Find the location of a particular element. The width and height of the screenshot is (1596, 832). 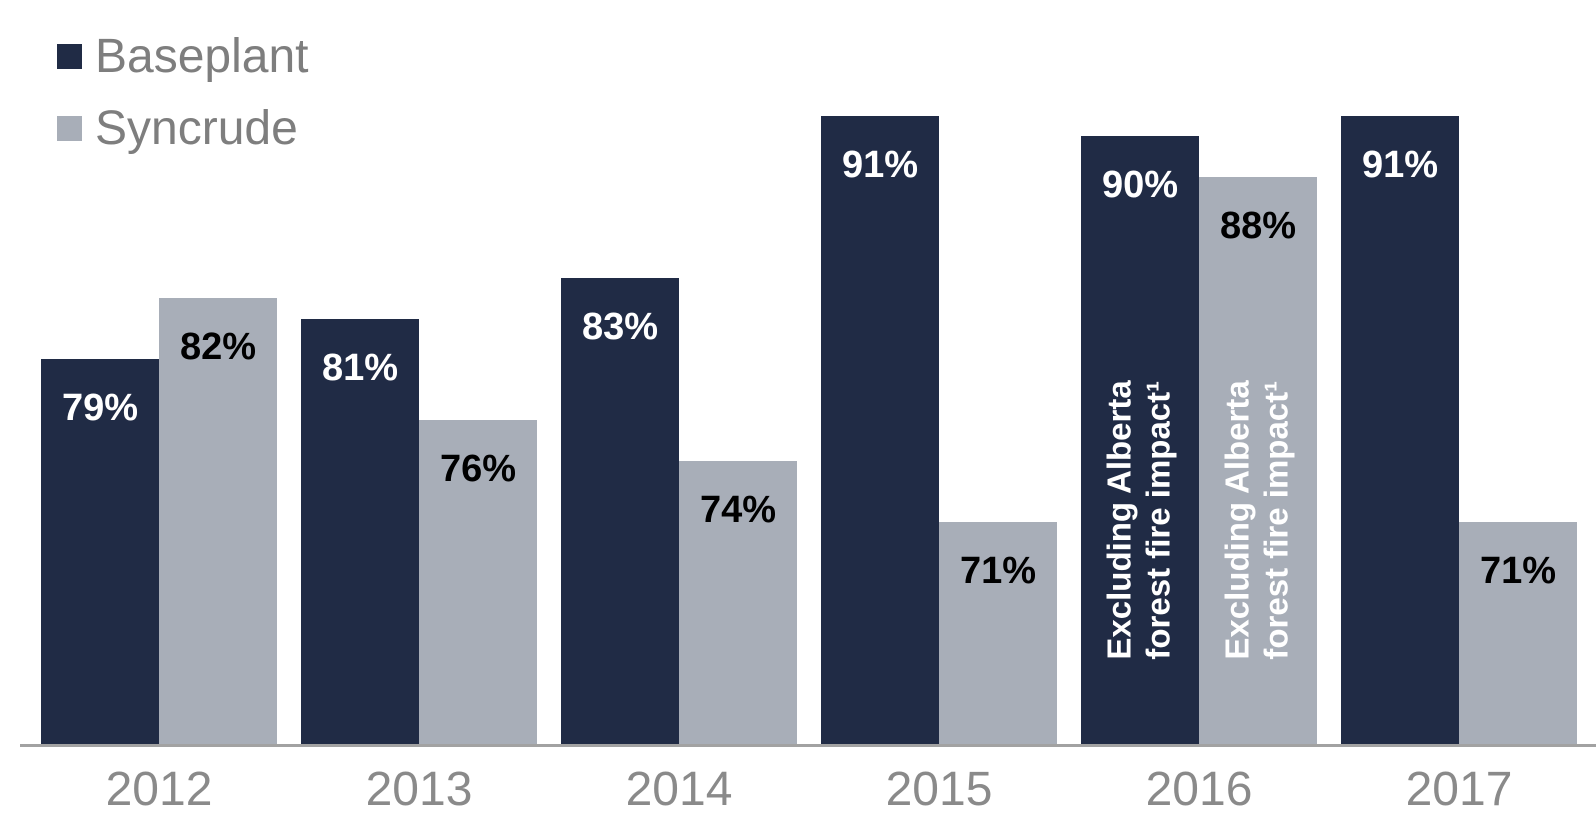

x-axis-label-2012: 2012 is located at coordinates (159, 789).